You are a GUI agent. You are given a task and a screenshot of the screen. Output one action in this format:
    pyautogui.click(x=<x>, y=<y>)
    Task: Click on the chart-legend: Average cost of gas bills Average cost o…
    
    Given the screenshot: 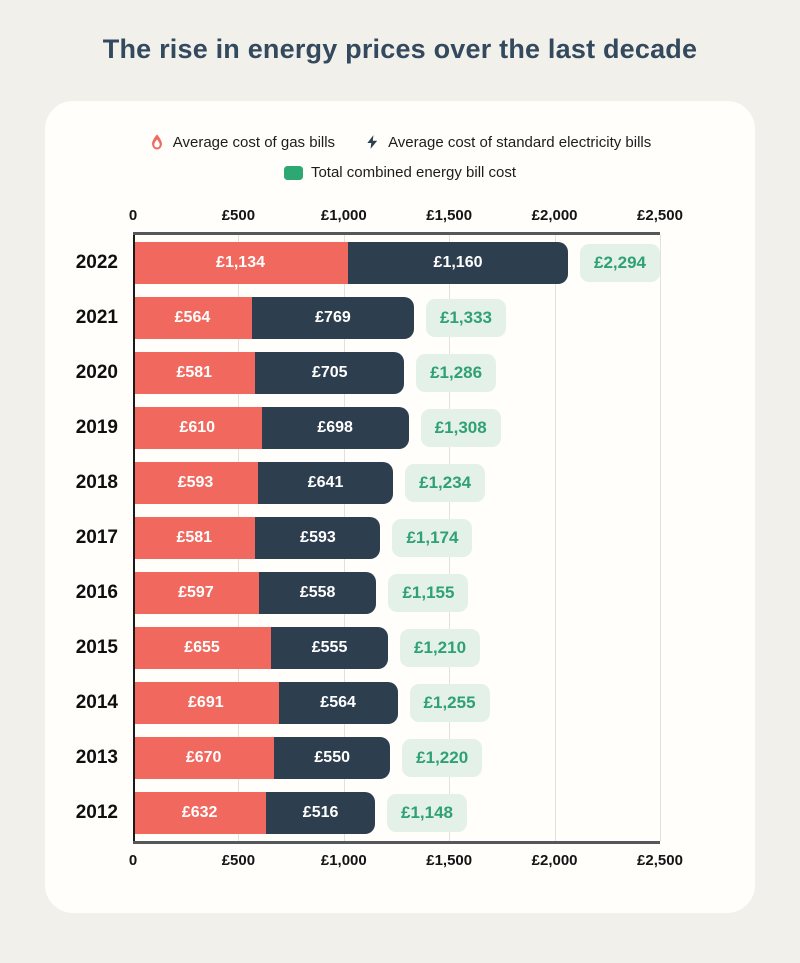 What is the action you would take?
    pyautogui.click(x=400, y=157)
    